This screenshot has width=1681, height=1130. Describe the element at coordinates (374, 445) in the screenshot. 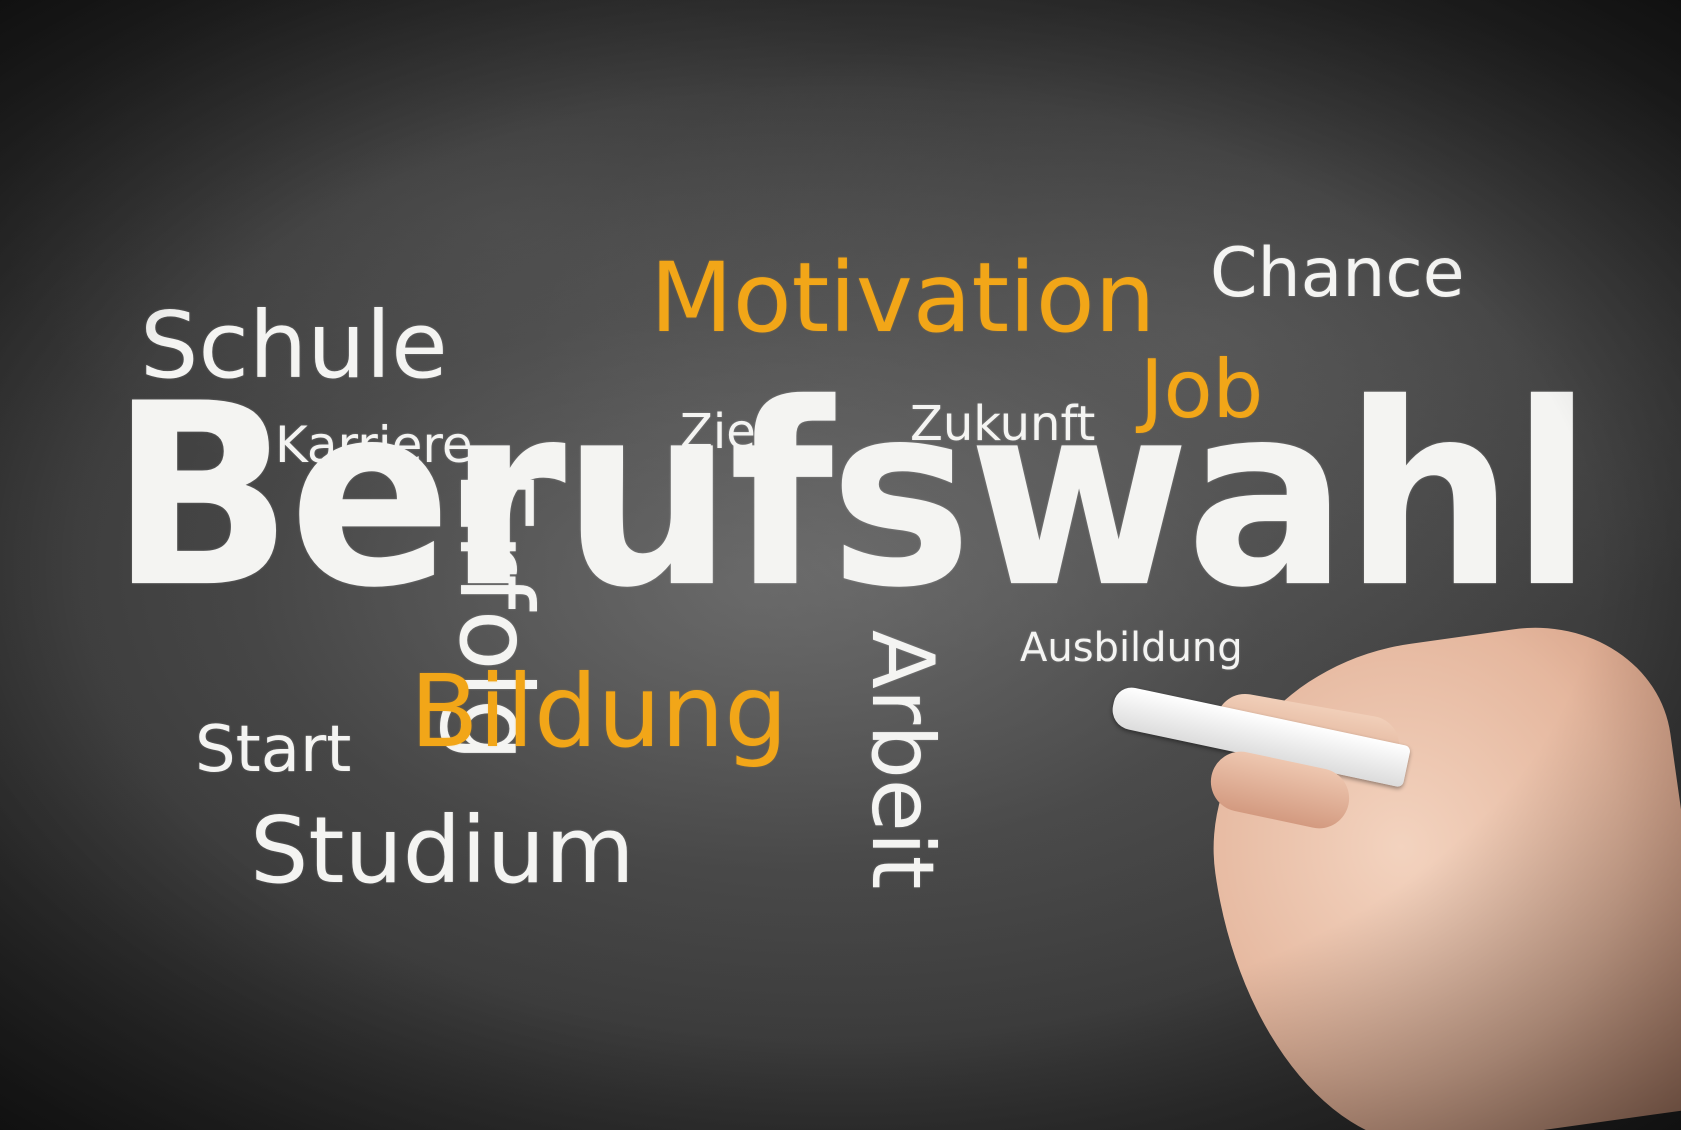

I see `word-karriere: Karriere` at that location.